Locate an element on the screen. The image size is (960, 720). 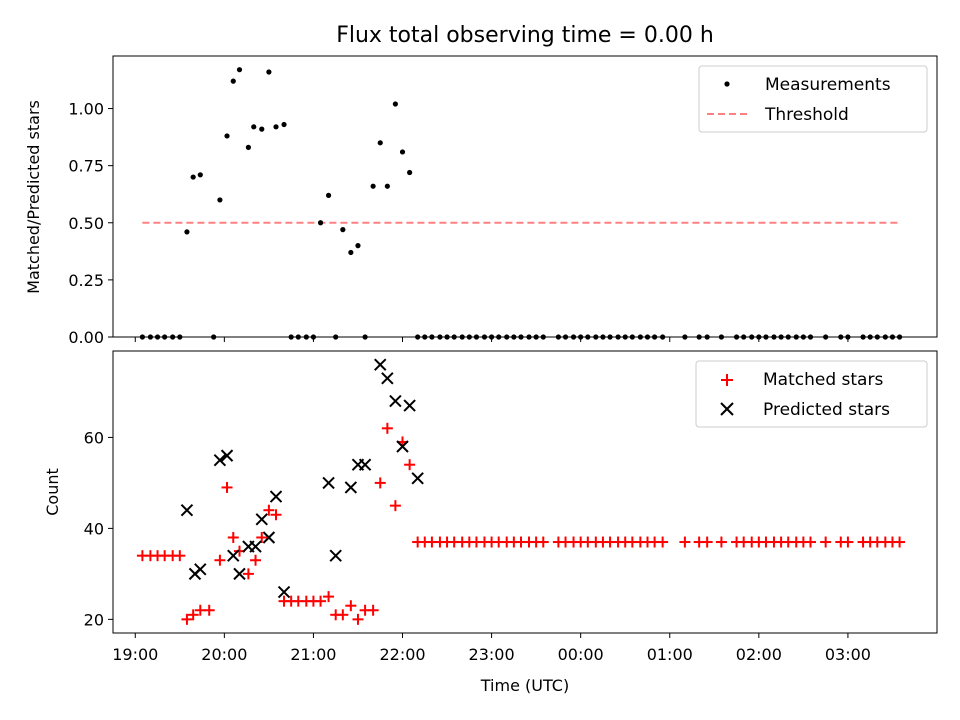
top-y-axis-ticks: 0.00 0.25 0.50 0.75 1.00 is located at coordinates (90, 223).